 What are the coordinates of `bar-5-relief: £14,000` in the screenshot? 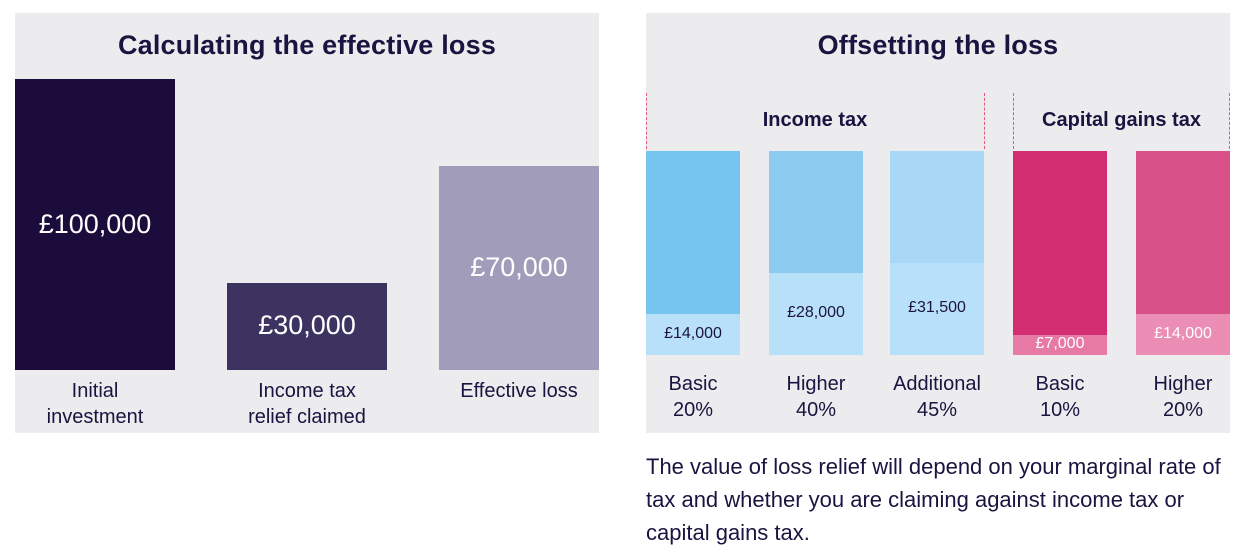 It's located at (1183, 334).